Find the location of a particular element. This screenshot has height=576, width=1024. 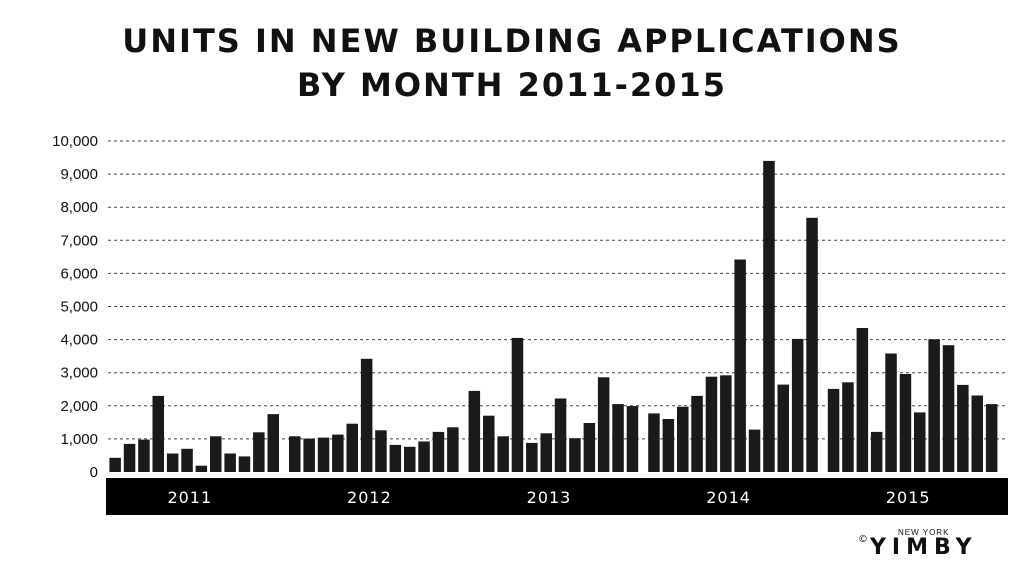

y-tick-label: 6,000 is located at coordinates (79, 273).